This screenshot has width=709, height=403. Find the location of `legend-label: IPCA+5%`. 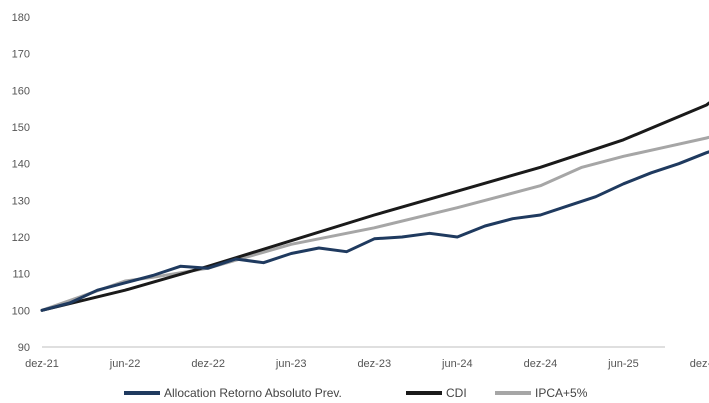

legend-label: IPCA+5% is located at coordinates (561, 393).